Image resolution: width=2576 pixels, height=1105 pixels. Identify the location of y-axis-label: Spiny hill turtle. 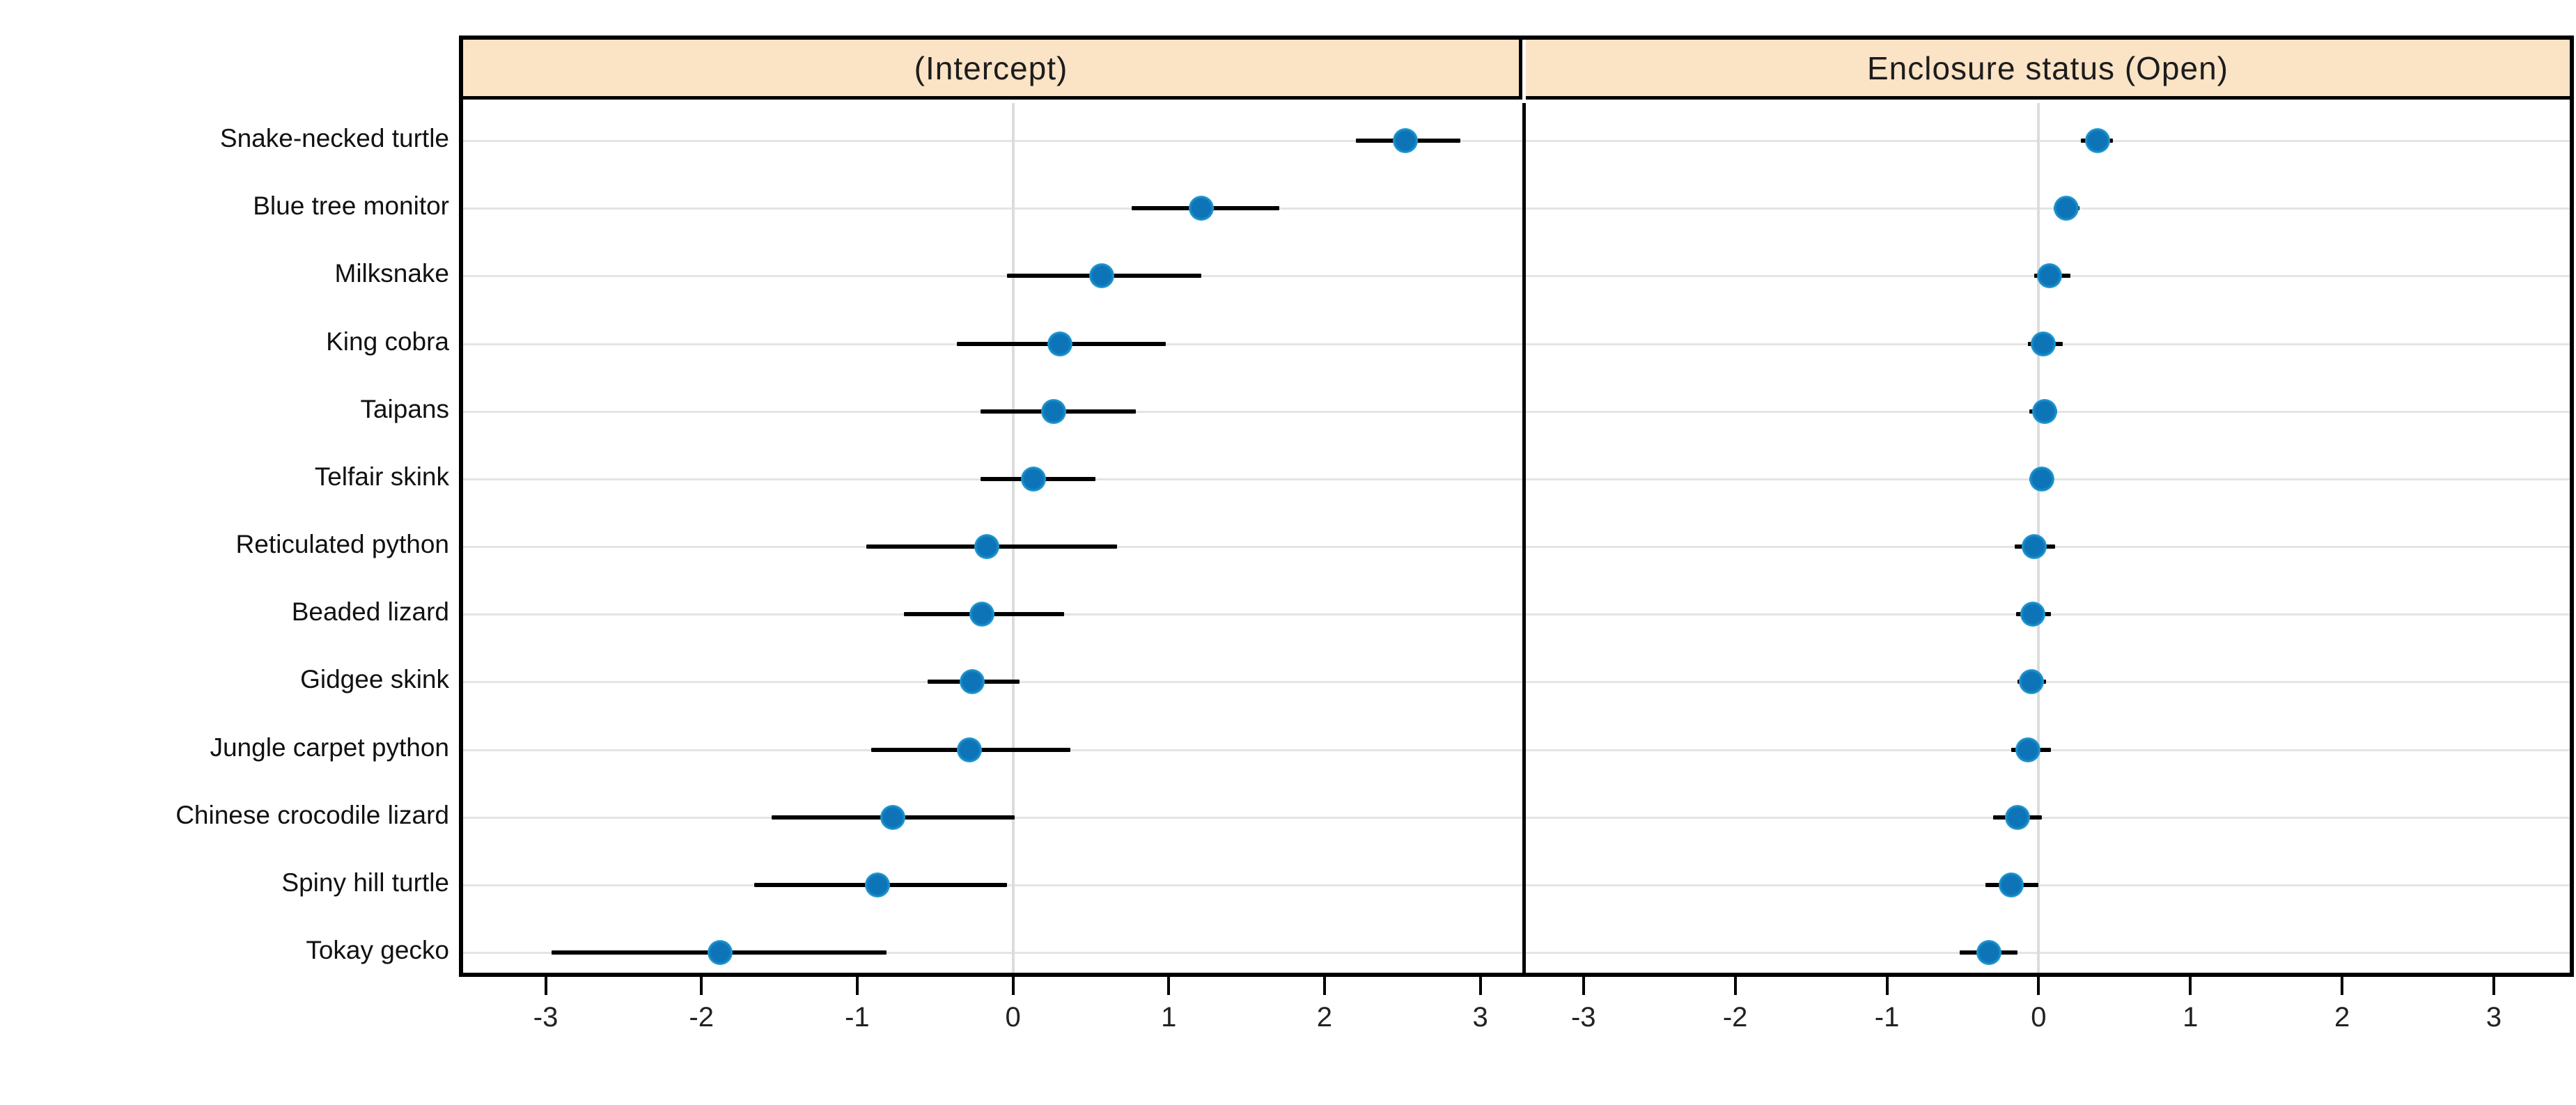
(365, 882).